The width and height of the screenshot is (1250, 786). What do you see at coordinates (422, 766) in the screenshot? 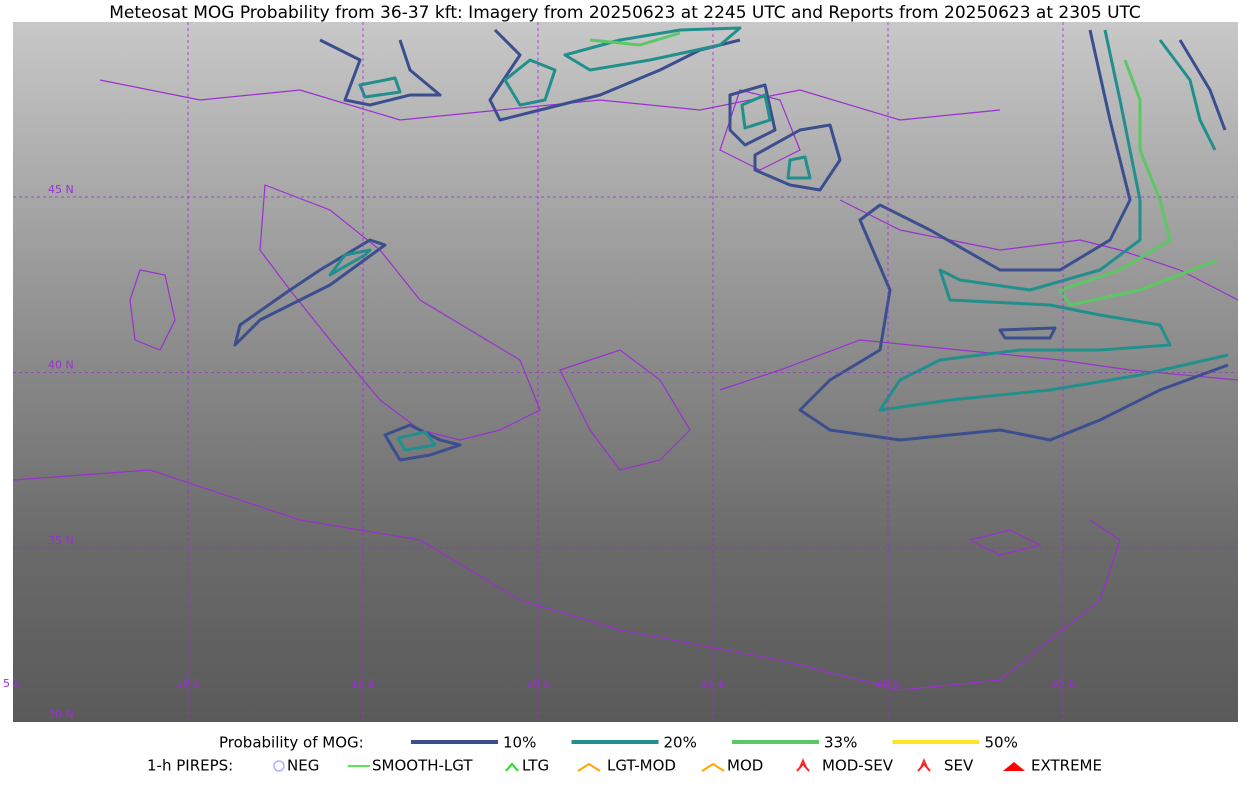
I see `pirep-label: SMOOTH-LGT` at bounding box center [422, 766].